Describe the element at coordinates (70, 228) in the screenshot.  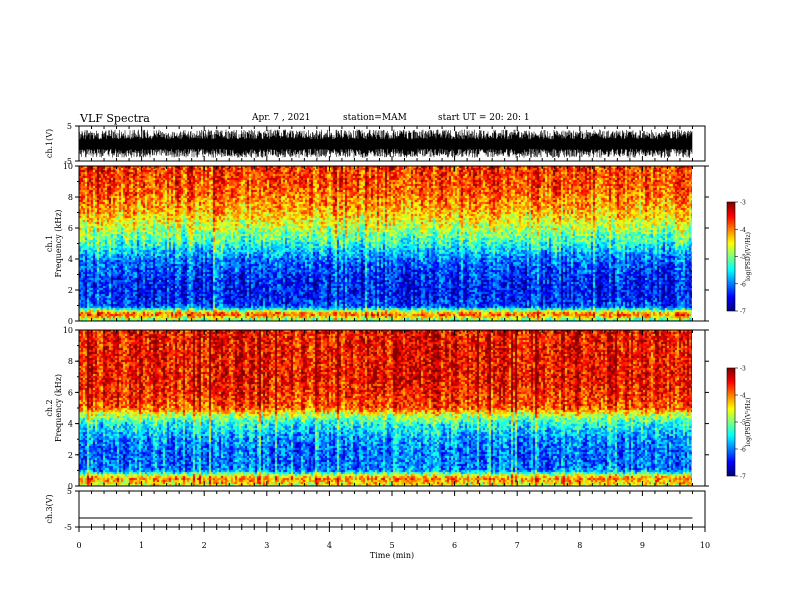
I see `ch1-spectrogram-ytick-label: 6` at that location.